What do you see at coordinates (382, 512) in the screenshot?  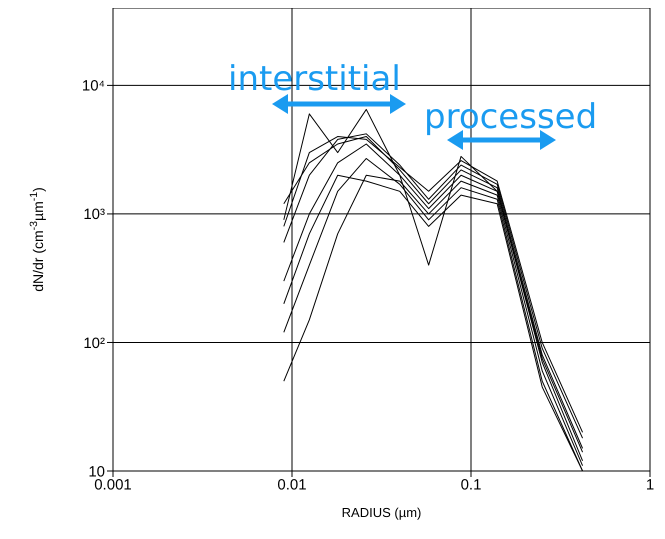 I see `x-axis-title: RADIUS (µm)` at bounding box center [382, 512].